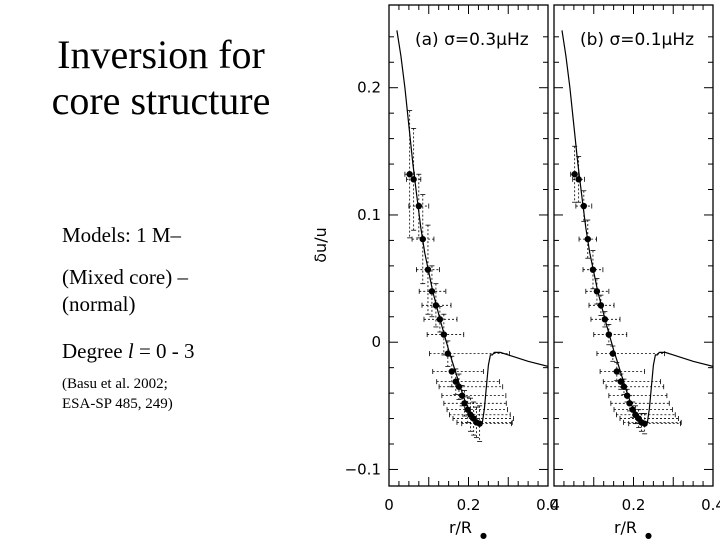 The width and height of the screenshot is (720, 540). Describe the element at coordinates (483, 535) in the screenshot. I see `panel-a-x-axis-label-sub: ●` at that location.